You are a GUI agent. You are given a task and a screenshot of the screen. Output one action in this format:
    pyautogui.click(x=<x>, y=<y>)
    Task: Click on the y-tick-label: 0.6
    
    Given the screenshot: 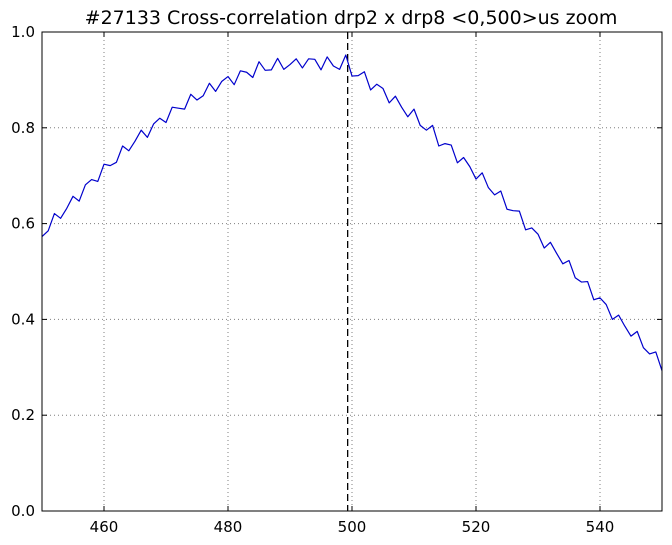 What is the action you would take?
    pyautogui.click(x=23, y=224)
    